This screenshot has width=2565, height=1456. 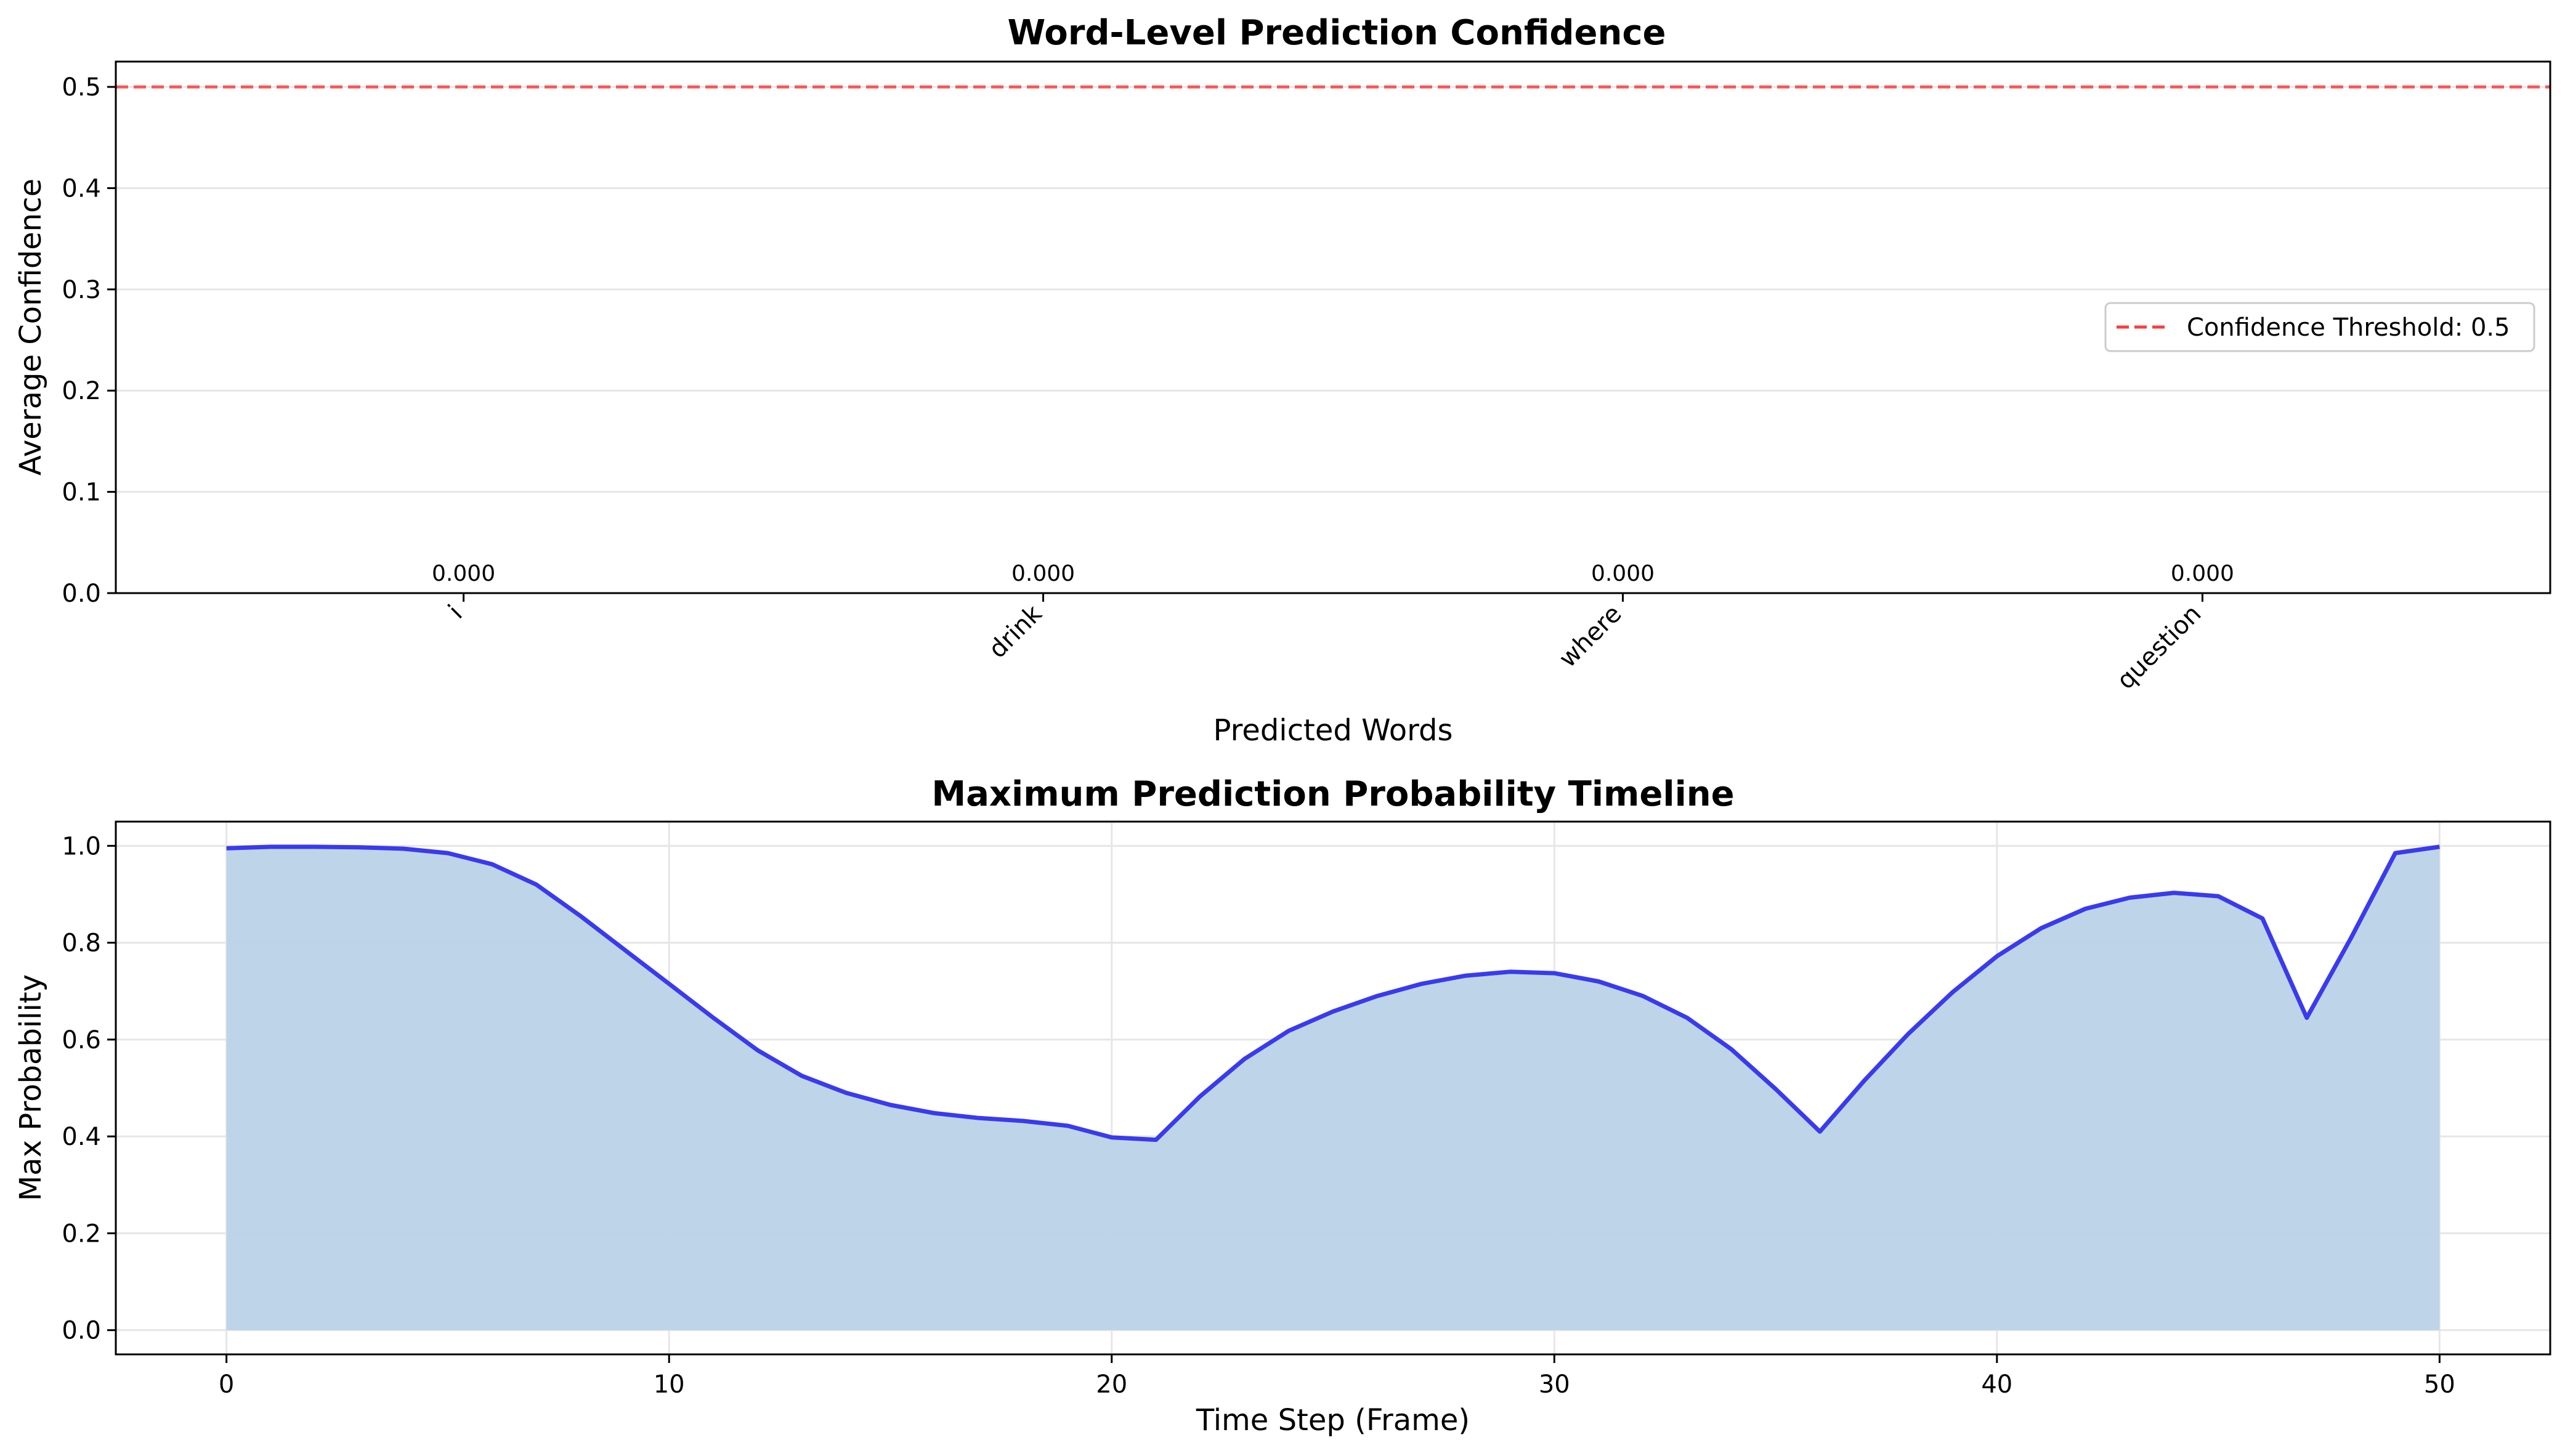 What do you see at coordinates (2348, 327) in the screenshot?
I see `legend-threshold-label: Confidence Threshold: 0.5` at bounding box center [2348, 327].